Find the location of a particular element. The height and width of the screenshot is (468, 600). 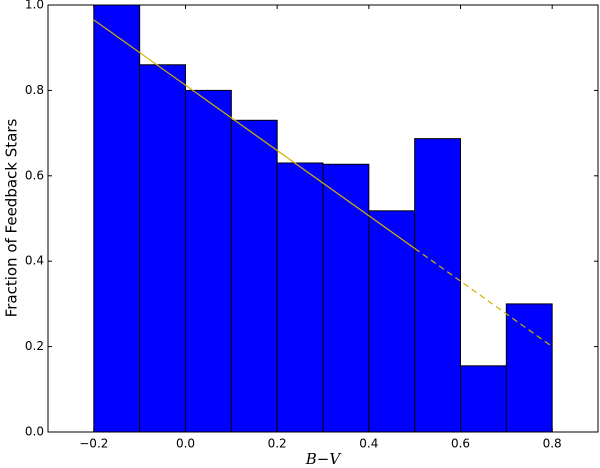

y-tick-label: 0.4 is located at coordinates (34, 261).